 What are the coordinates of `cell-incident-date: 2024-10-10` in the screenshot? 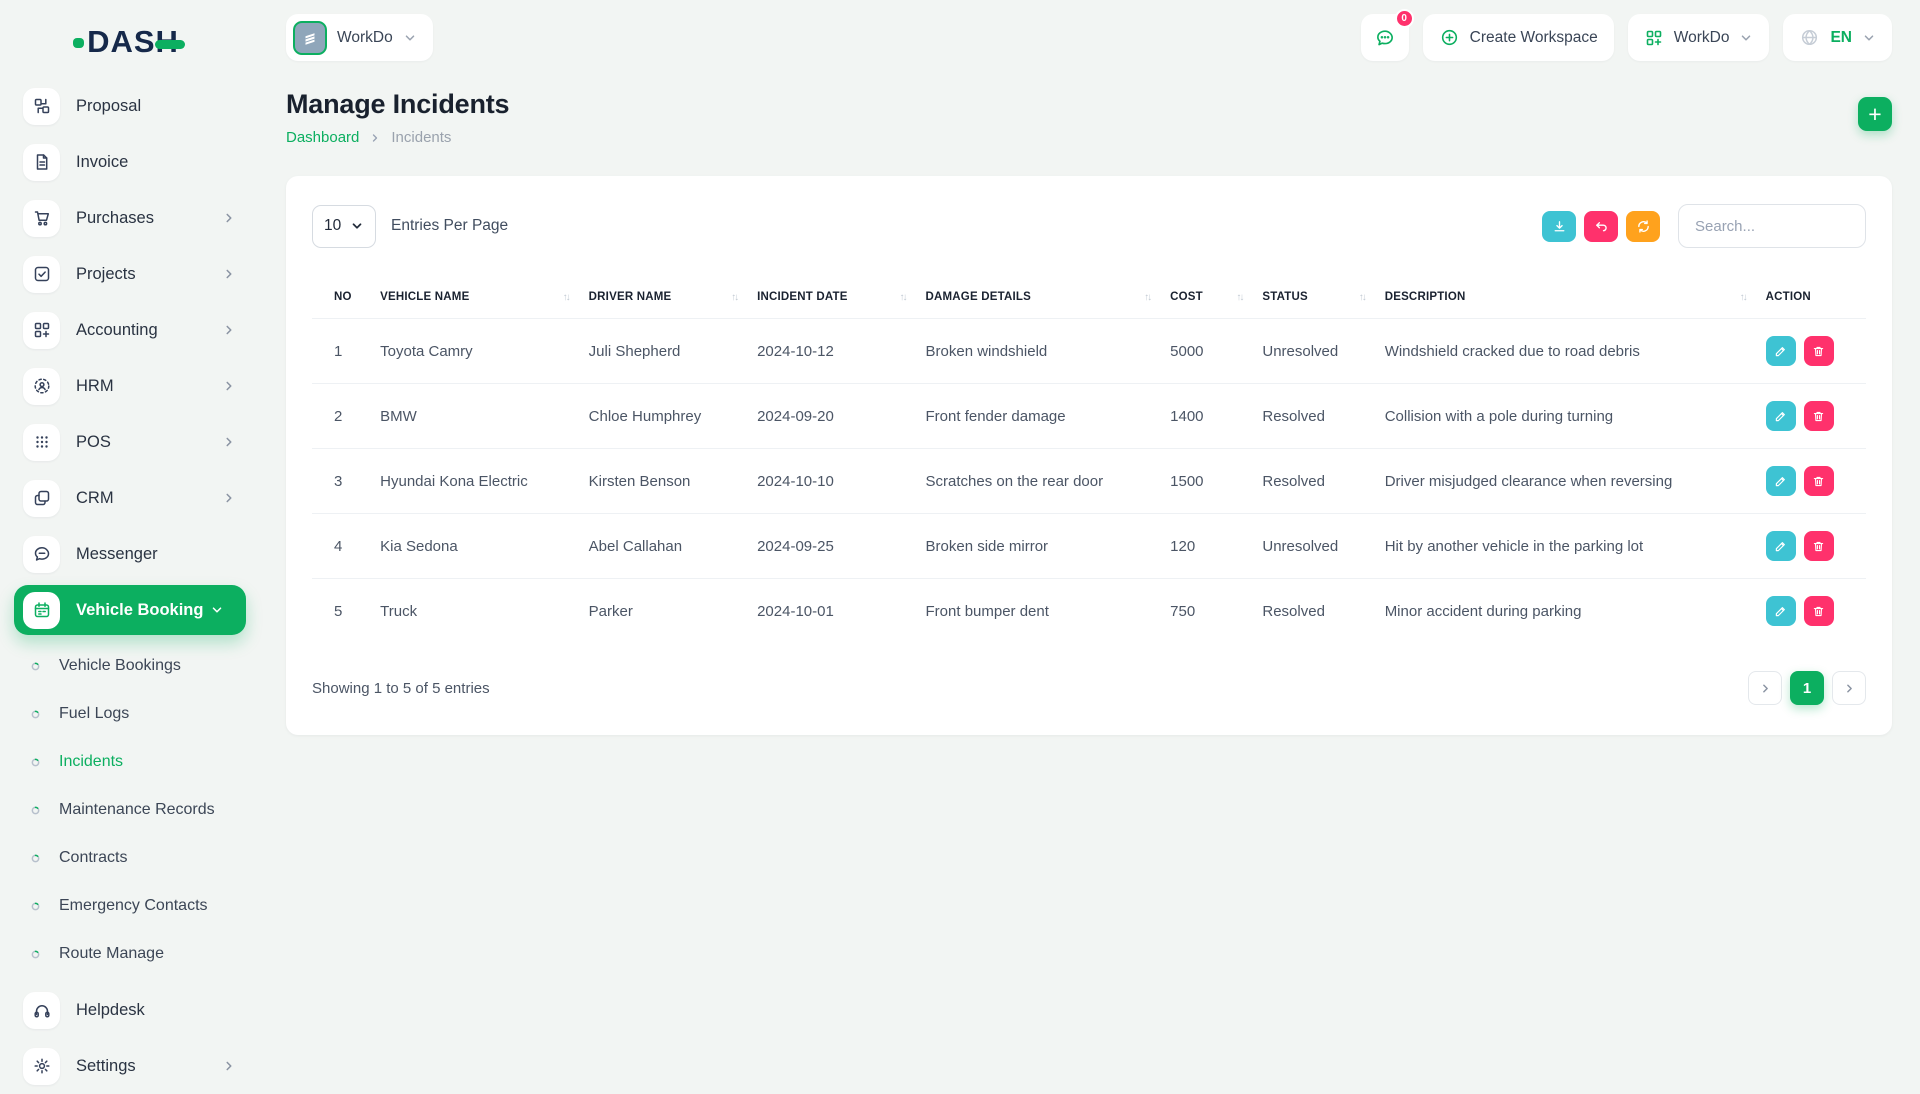 It's located at (831, 481).